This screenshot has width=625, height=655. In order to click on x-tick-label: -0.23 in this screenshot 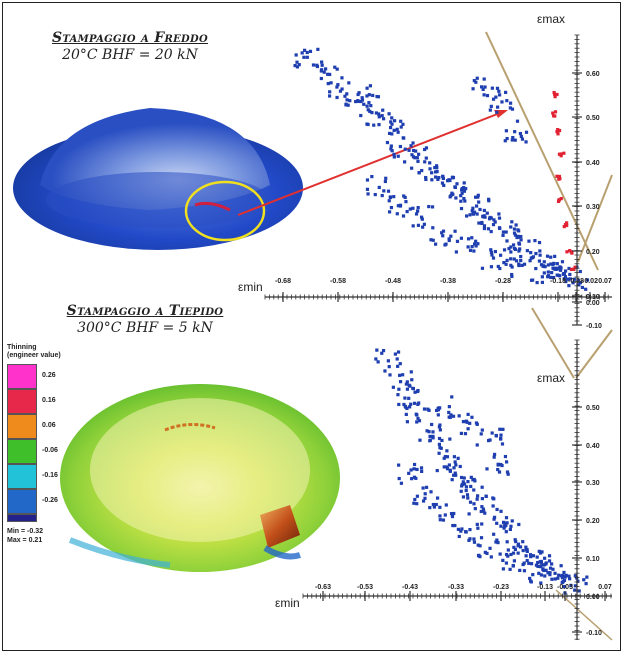, I will do `click(501, 587)`.